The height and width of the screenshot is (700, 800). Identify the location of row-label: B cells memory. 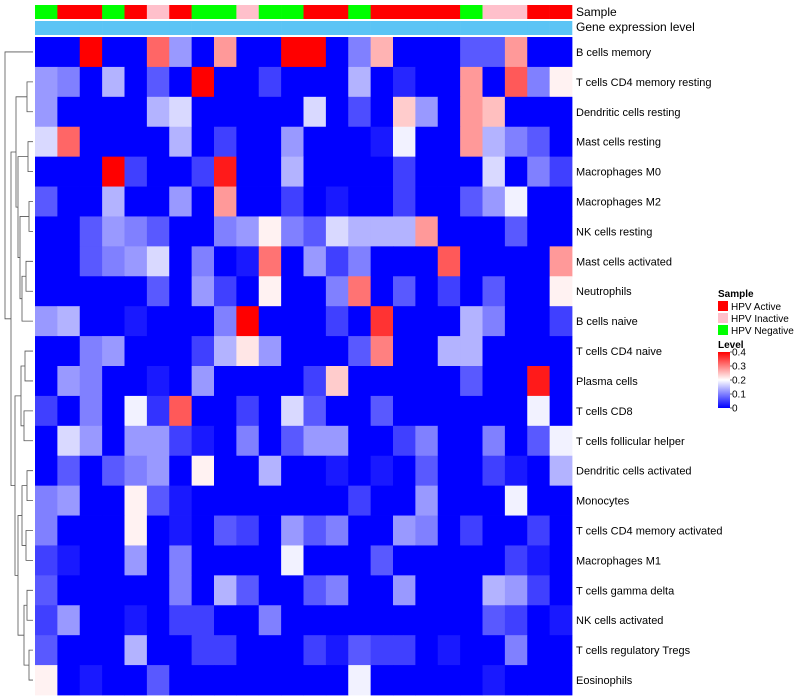
(614, 53).